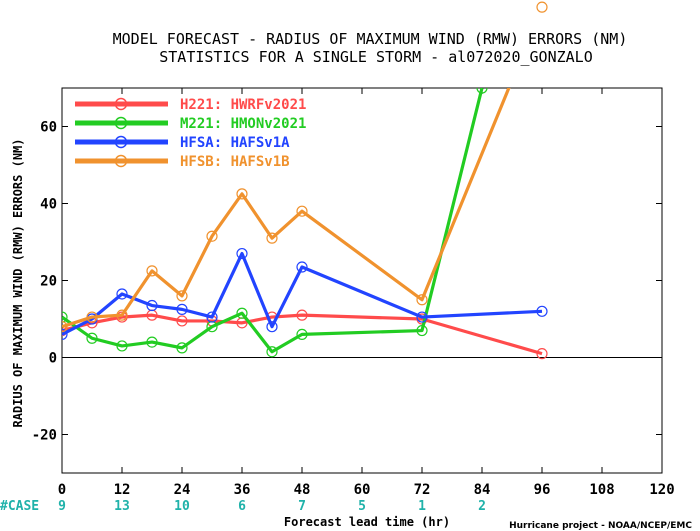  I want to click on offplot-markers, so click(542, 7).